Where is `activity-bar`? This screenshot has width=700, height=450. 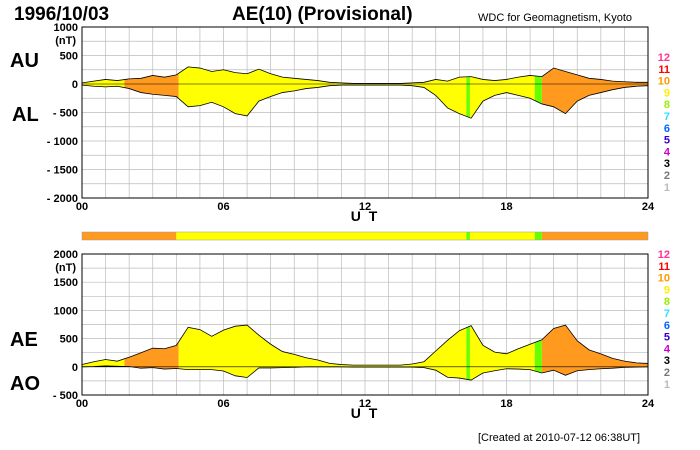
activity-bar is located at coordinates (365, 236).